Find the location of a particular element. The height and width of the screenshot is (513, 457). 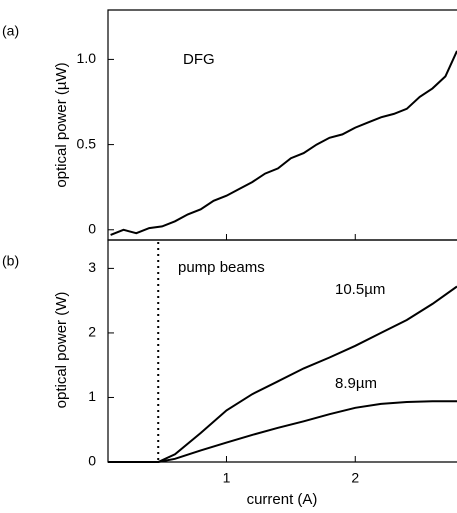

data-line is located at coordinates (282, 431).